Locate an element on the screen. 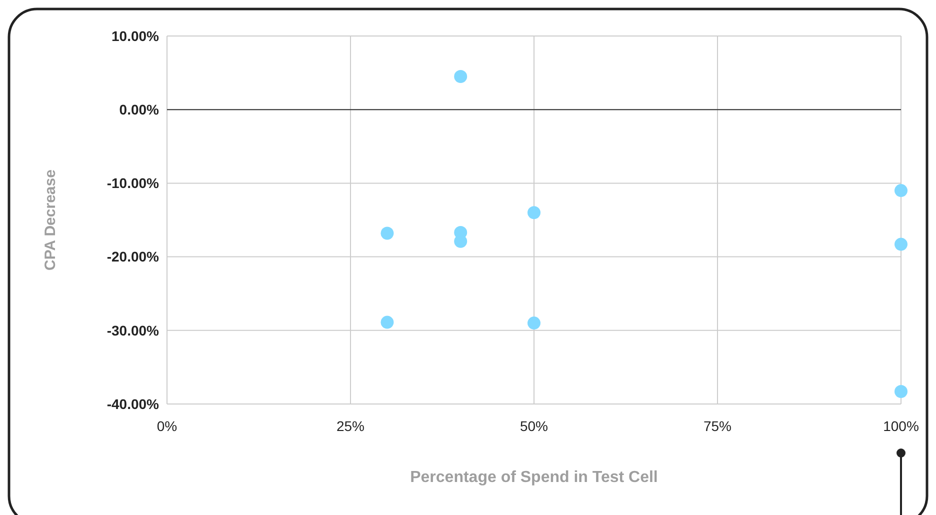 This screenshot has height=515, width=936. y-tick-label: -30.00% is located at coordinates (133, 330).